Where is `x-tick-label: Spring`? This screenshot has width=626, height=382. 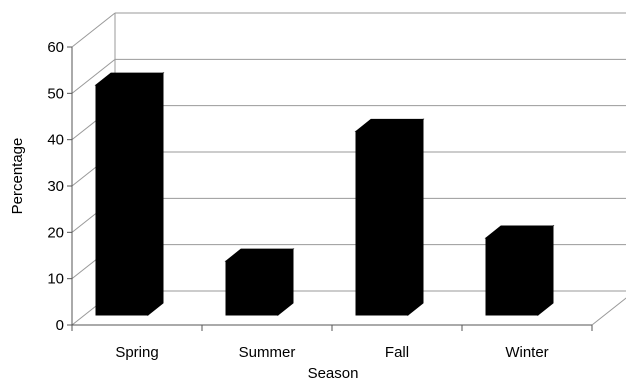 x-tick-label: Spring is located at coordinates (136, 352).